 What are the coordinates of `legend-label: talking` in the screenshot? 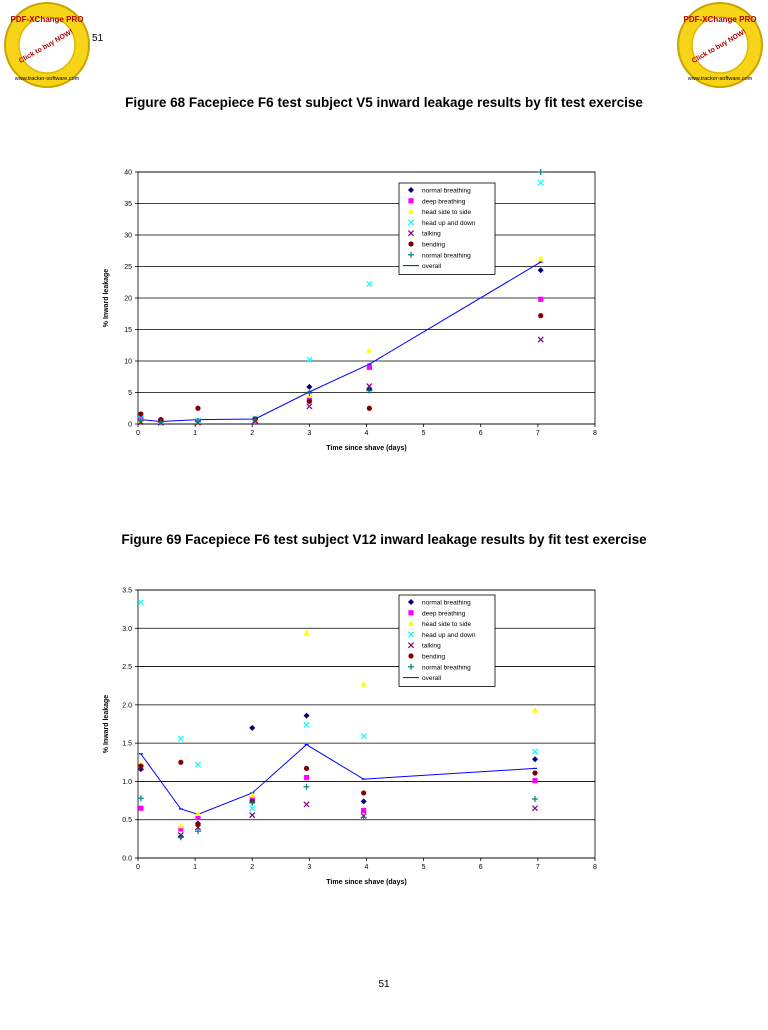 It's located at (431, 646).